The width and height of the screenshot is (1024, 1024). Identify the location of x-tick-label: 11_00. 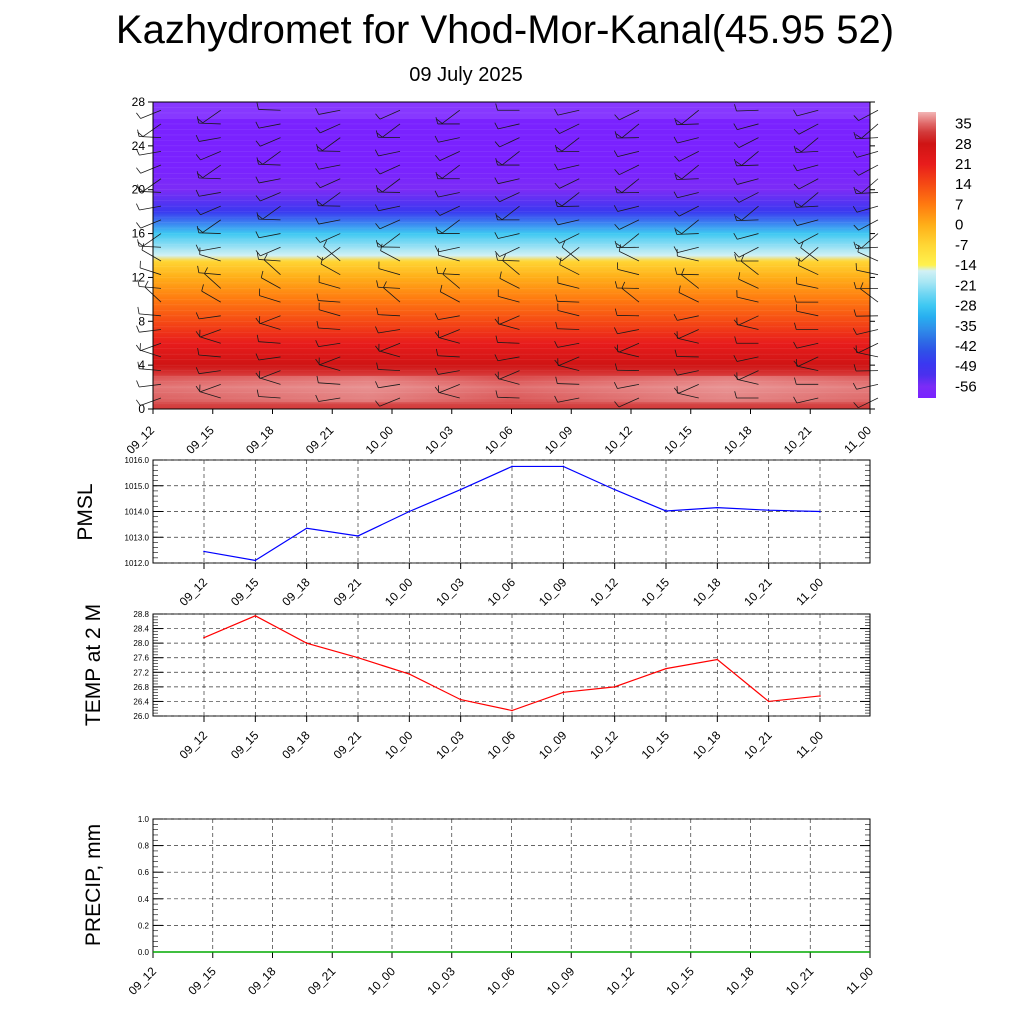
(859, 980).